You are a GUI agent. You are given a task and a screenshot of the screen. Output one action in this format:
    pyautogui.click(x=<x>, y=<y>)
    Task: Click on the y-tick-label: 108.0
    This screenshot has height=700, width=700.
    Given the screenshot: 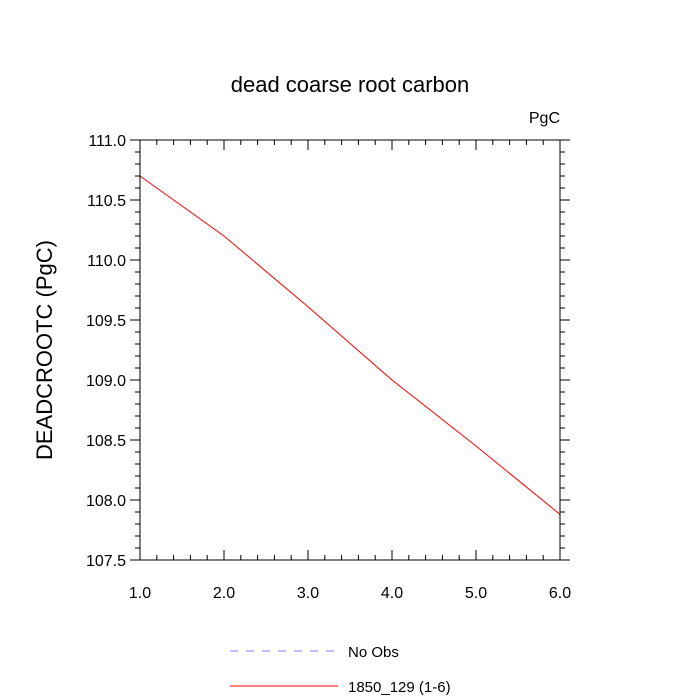 What is the action you would take?
    pyautogui.click(x=106, y=501)
    